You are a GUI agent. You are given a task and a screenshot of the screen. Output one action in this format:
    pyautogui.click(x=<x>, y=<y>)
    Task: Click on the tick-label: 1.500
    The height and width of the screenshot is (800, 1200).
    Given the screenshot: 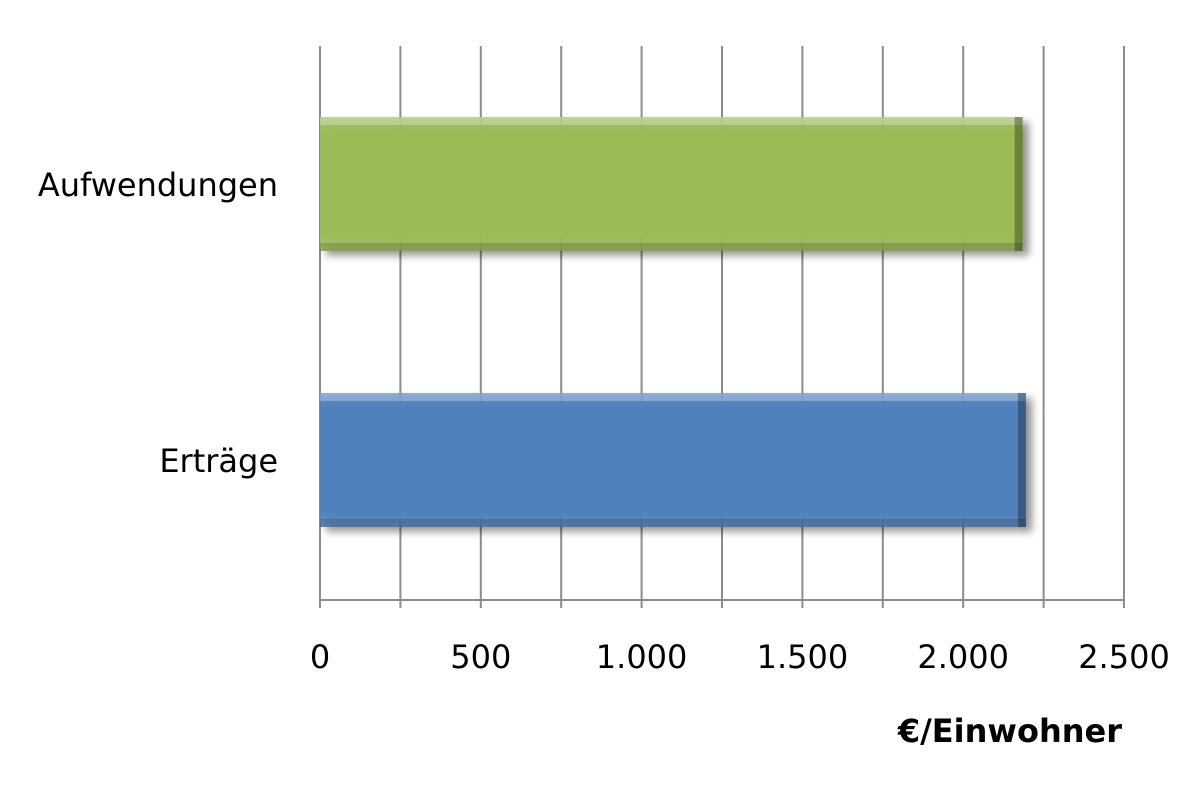 What is the action you would take?
    pyautogui.click(x=803, y=657)
    